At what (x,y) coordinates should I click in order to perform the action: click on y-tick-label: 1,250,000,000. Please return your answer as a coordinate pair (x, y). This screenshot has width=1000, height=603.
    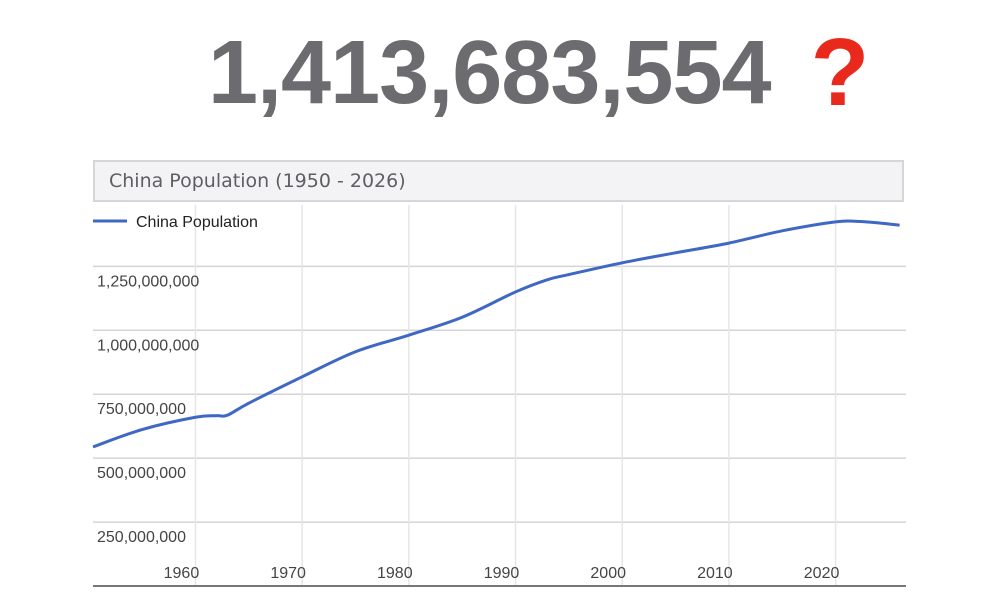
    Looking at the image, I should click on (148, 281).